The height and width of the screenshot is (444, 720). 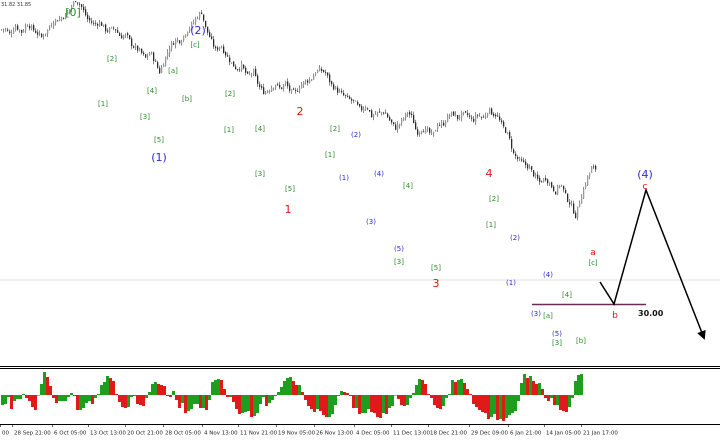 What do you see at coordinates (615, 316) in the screenshot?
I see `wave-label: b` at bounding box center [615, 316].